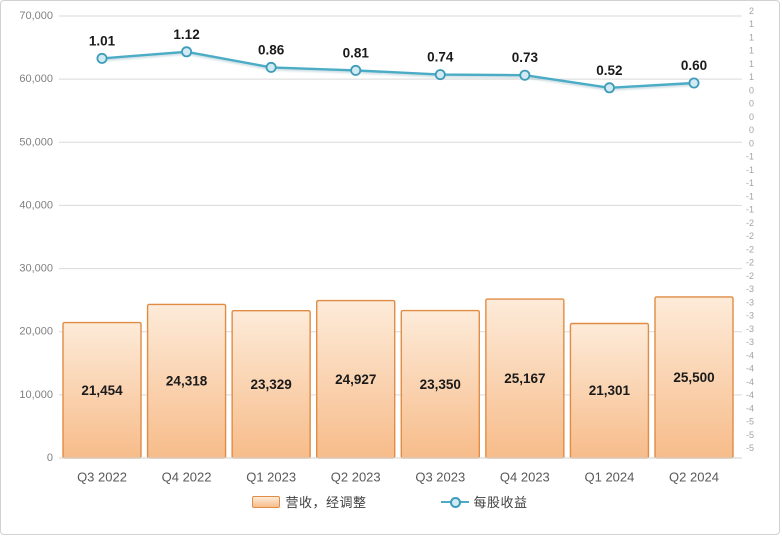 Image resolution: width=782 pixels, height=537 pixels. I want to click on left-axis-tick-label: 60,000, so click(36, 79).